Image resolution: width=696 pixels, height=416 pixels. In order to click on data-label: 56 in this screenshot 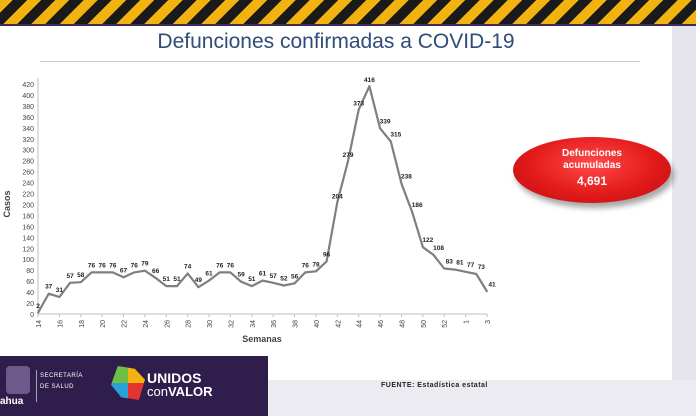, I will do `click(295, 276)`.